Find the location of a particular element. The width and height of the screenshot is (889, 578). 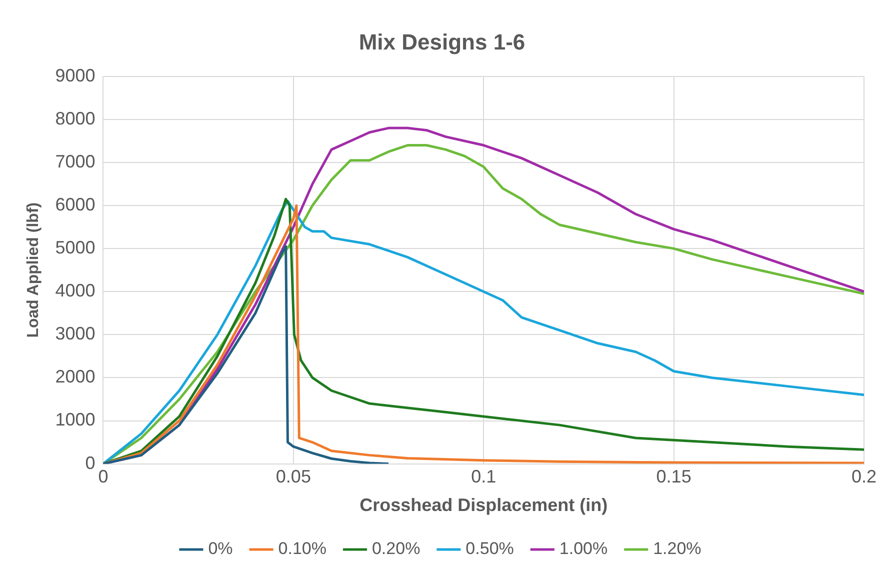

y-tick-label: 1000 is located at coordinates (75, 420).